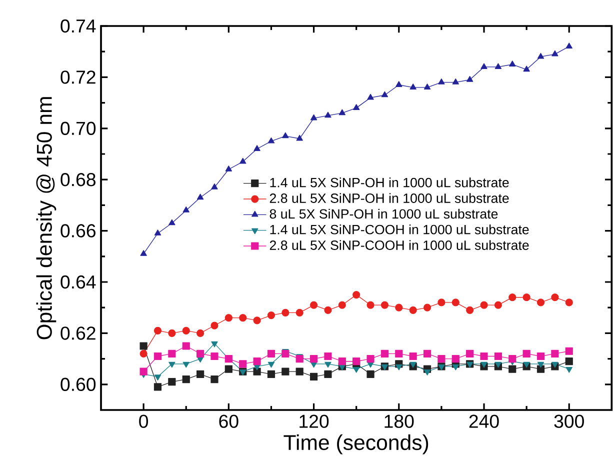  Describe the element at coordinates (78, 333) in the screenshot. I see `y-tick-label: 0.62` at that location.